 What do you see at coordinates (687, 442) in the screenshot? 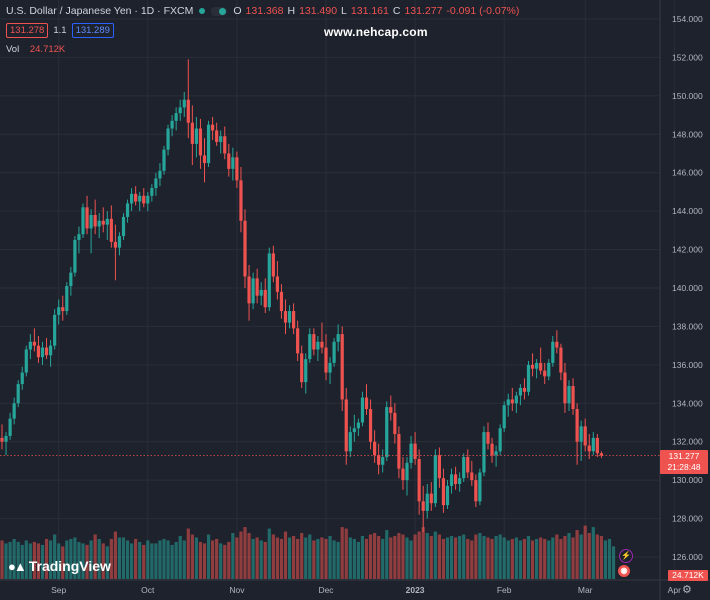
I see `y-tick-label: 132.000` at bounding box center [687, 442].